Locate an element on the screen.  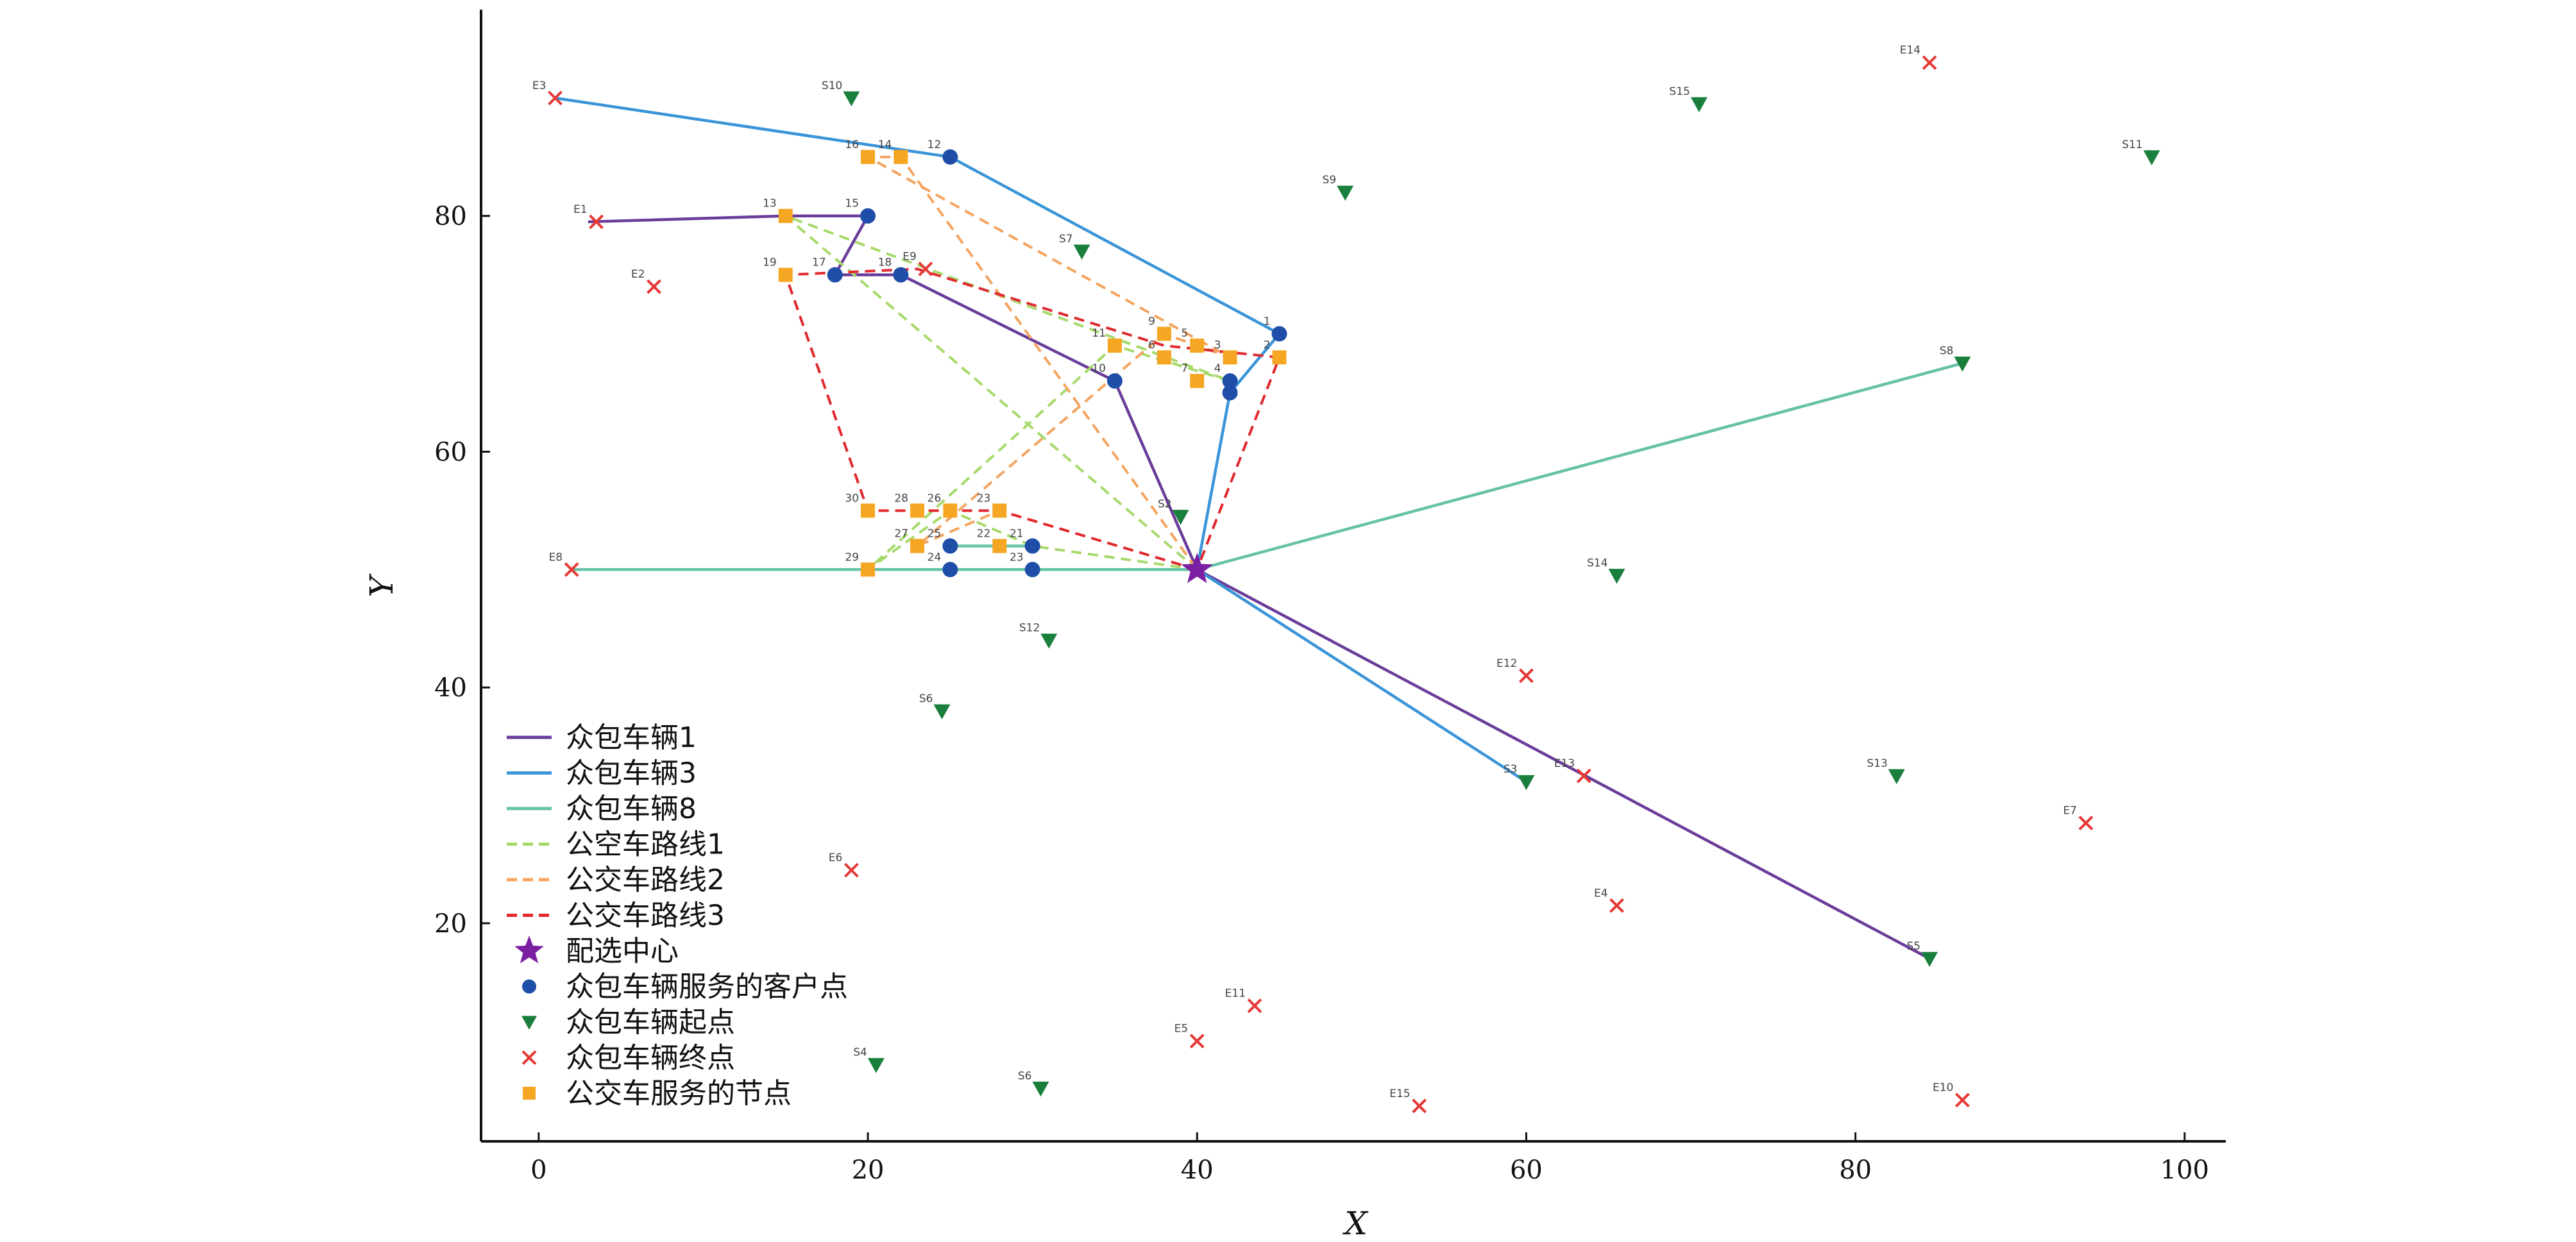
end-point-9-b is located at coordinates (851, 870).